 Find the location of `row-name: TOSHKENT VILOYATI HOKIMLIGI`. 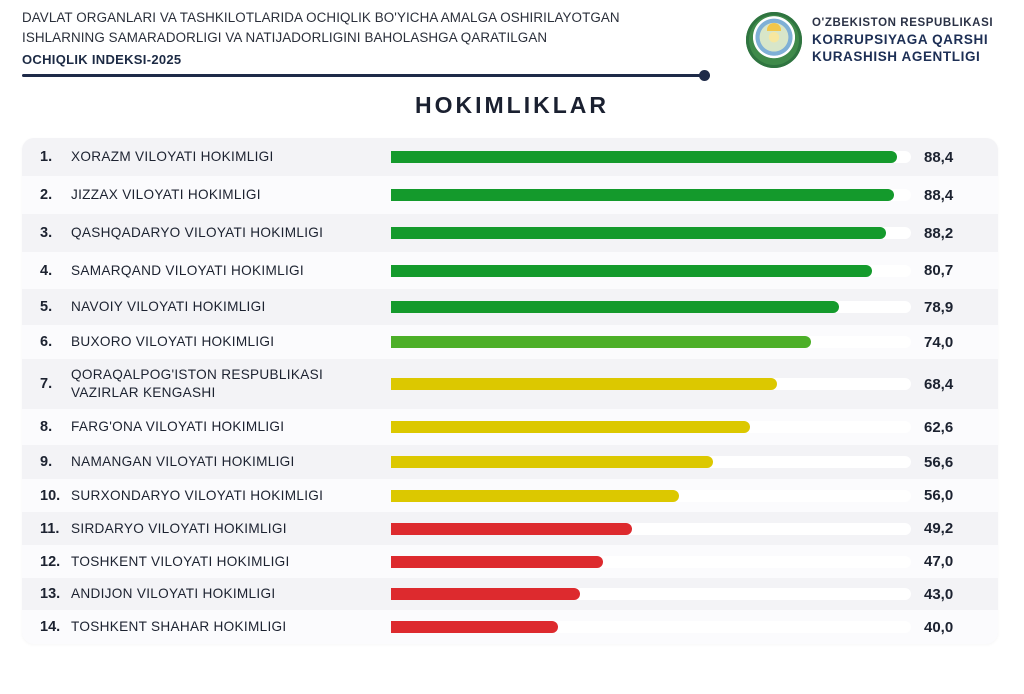

row-name: TOSHKENT VILOYATI HOKIMLIGI is located at coordinates (180, 561).